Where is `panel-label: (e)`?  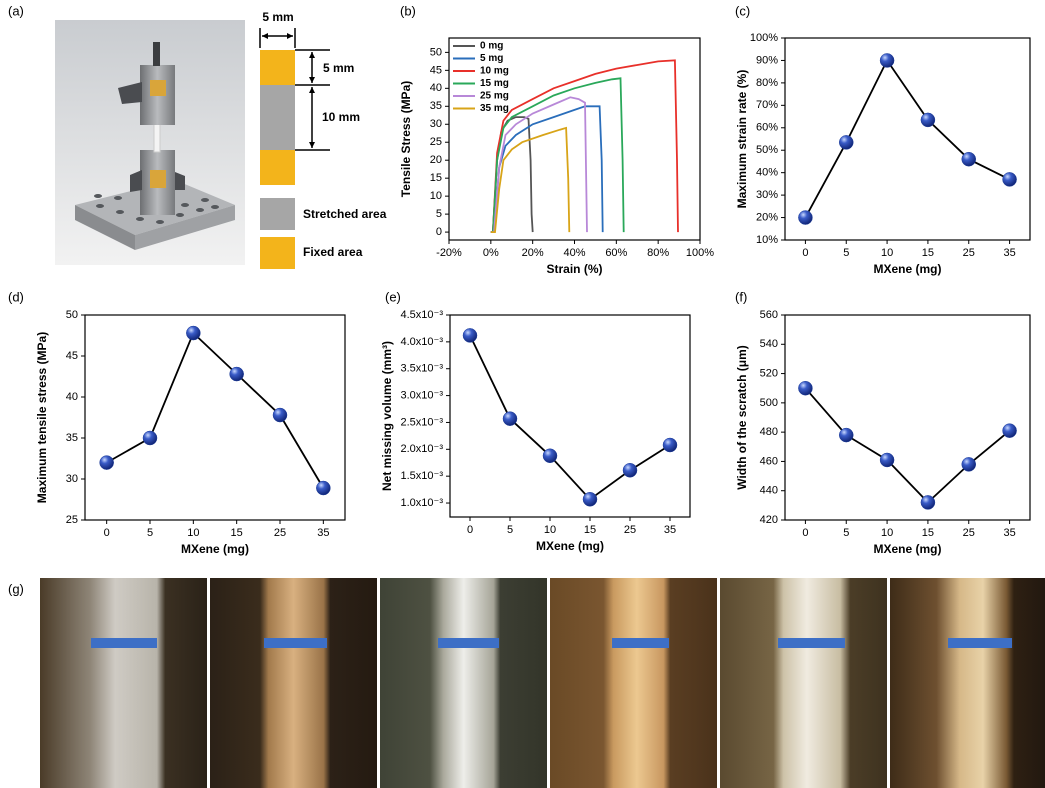
panel-label: (e) is located at coordinates (393, 296).